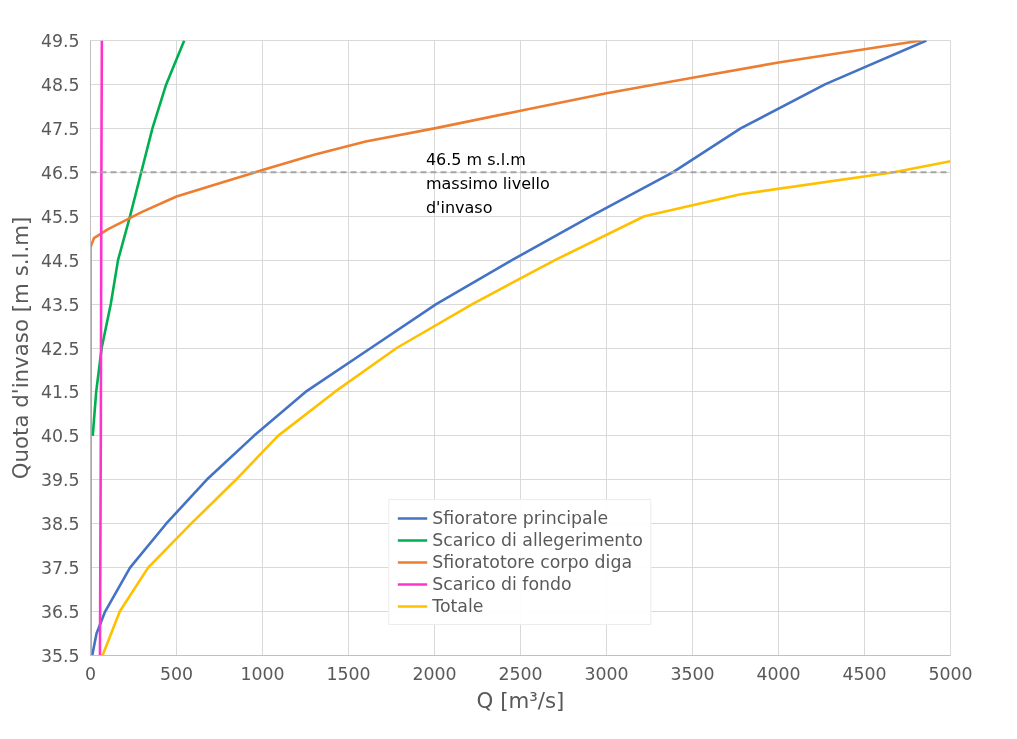 The image size is (1017, 739). What do you see at coordinates (950, 673) in the screenshot?
I see `x-tick-label: 5000` at bounding box center [950, 673].